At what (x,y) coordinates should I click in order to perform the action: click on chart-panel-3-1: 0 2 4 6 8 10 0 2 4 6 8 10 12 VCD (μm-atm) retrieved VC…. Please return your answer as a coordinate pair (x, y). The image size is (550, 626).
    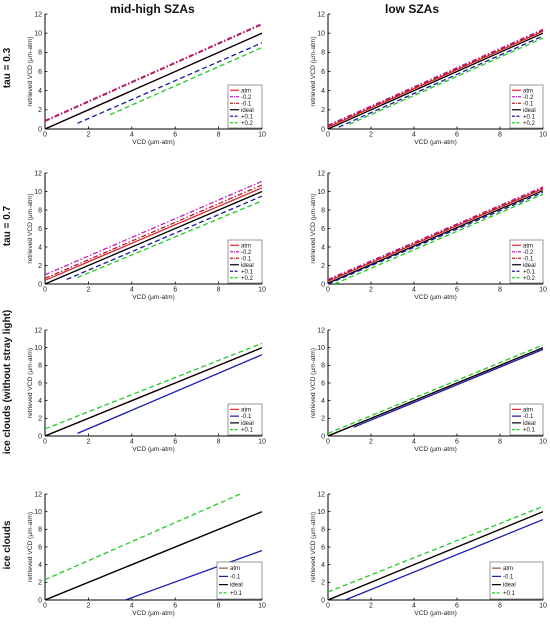
    Looking at the image, I should click on (428, 554).